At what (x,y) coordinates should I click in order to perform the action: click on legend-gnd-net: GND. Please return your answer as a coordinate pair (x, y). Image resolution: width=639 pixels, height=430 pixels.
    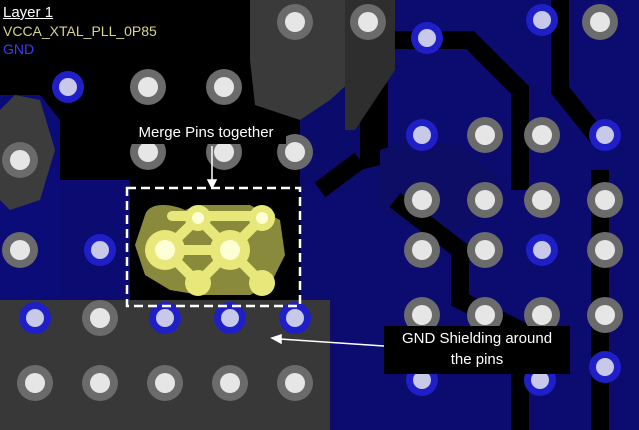
    Looking at the image, I should click on (19, 49).